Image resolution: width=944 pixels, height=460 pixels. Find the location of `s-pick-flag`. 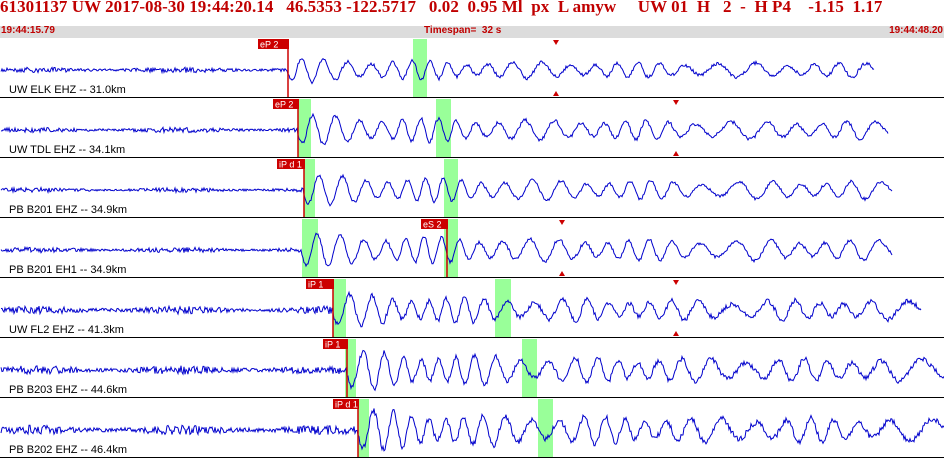

s-pick-flag is located at coordinates (434, 224).